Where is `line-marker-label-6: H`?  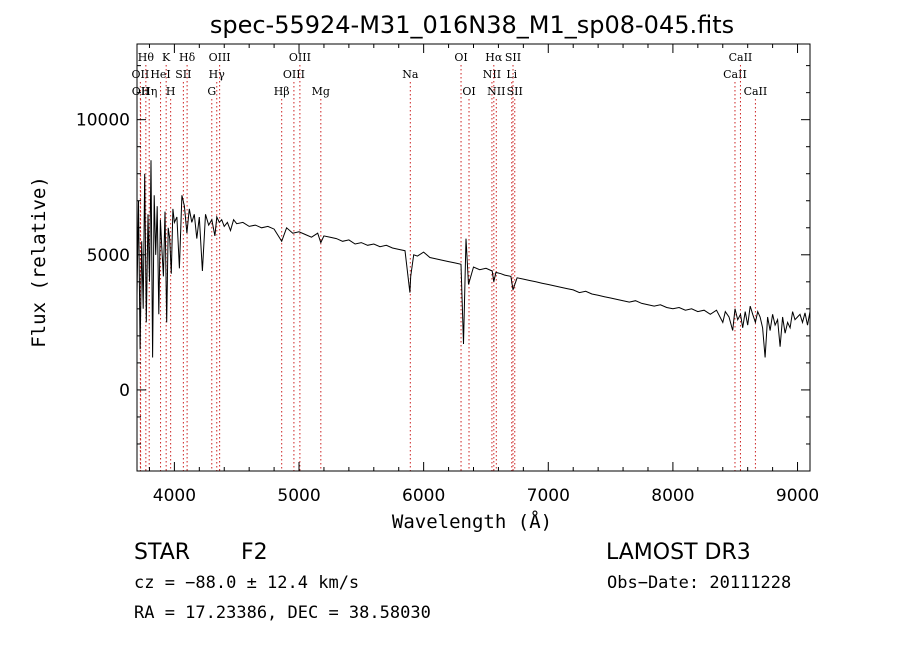
line-marker-label-6: H is located at coordinates (171, 91).